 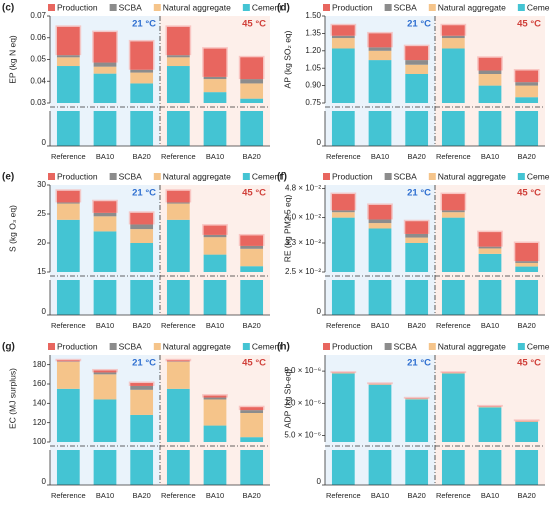 I want to click on y-axis-label: S (kg O₃ eq), so click(x=12, y=228).